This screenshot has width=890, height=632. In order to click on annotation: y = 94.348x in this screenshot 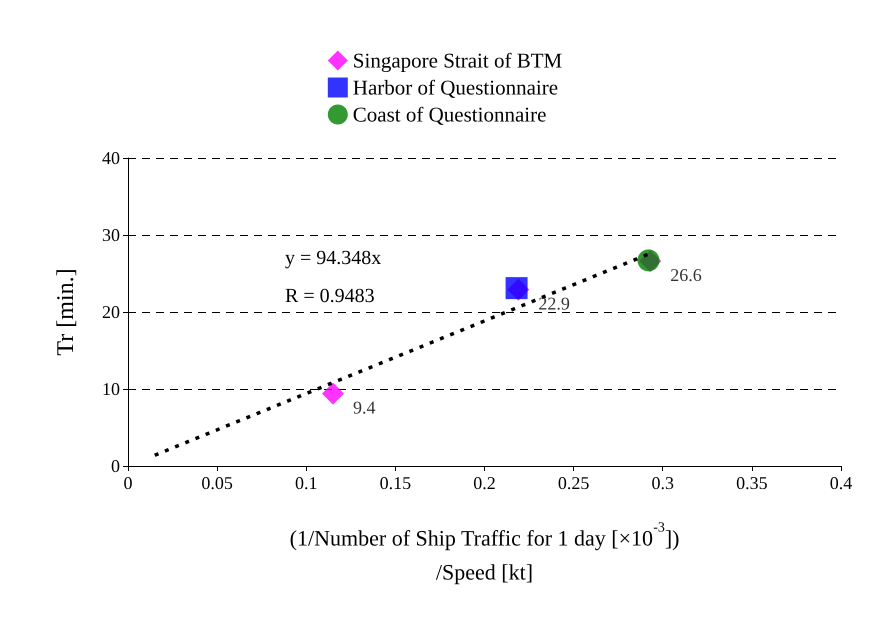, I will do `click(333, 258)`.